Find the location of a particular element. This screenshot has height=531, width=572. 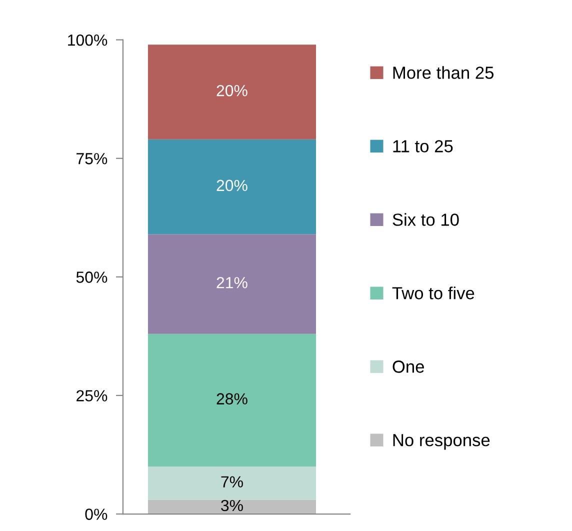

y-tick-label: 50% is located at coordinates (92, 277).